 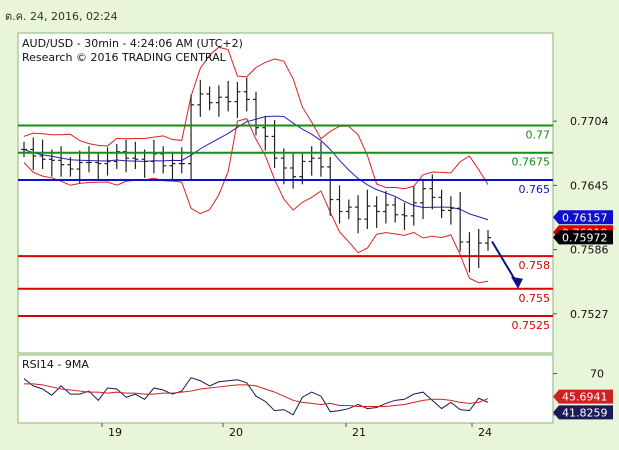 What do you see at coordinates (132, 43) in the screenshot?
I see `chart-title: AUD/USD - 30min - 4:24:06 AM (UTC+2)` at bounding box center [132, 43].